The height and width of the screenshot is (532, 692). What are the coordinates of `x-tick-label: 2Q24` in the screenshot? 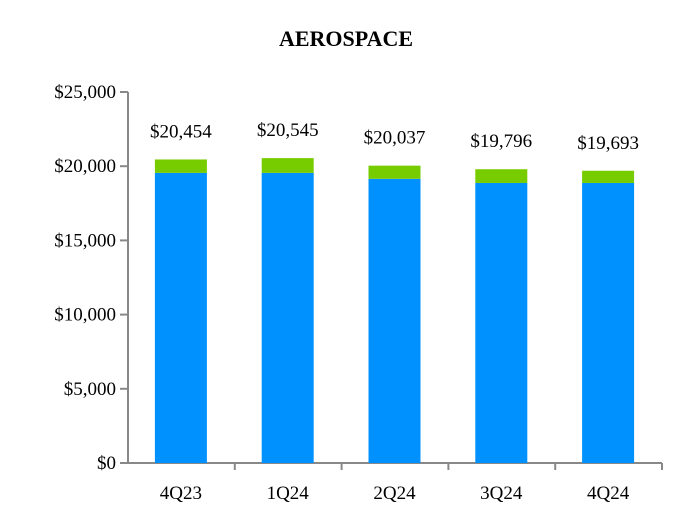 It's located at (394, 493).